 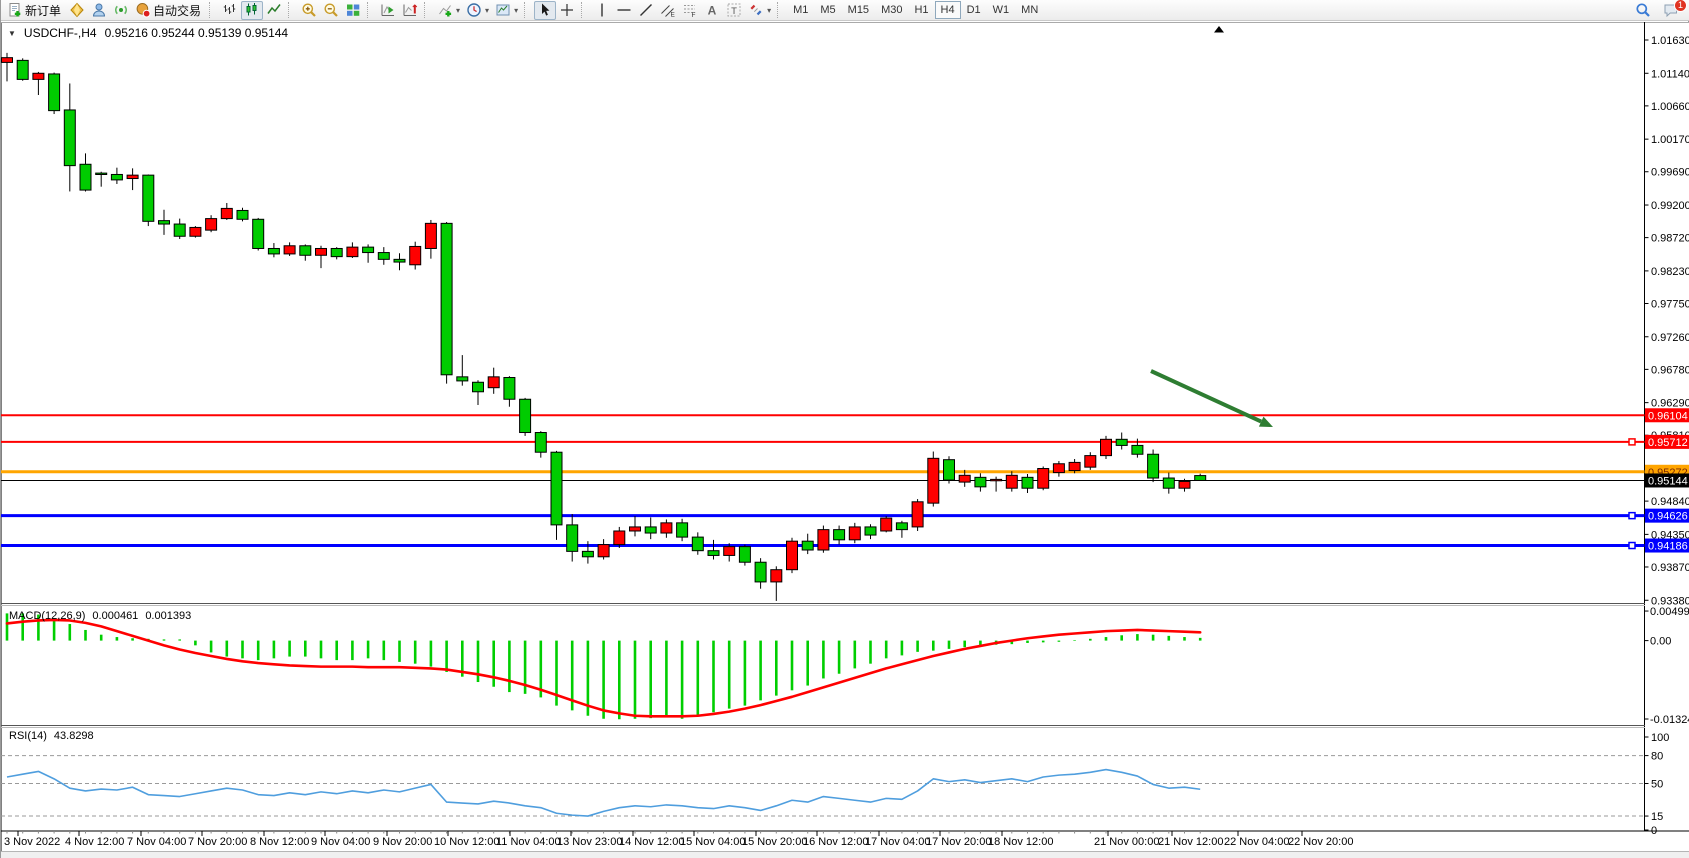 I want to click on macd-histogram, so click(x=603, y=666).